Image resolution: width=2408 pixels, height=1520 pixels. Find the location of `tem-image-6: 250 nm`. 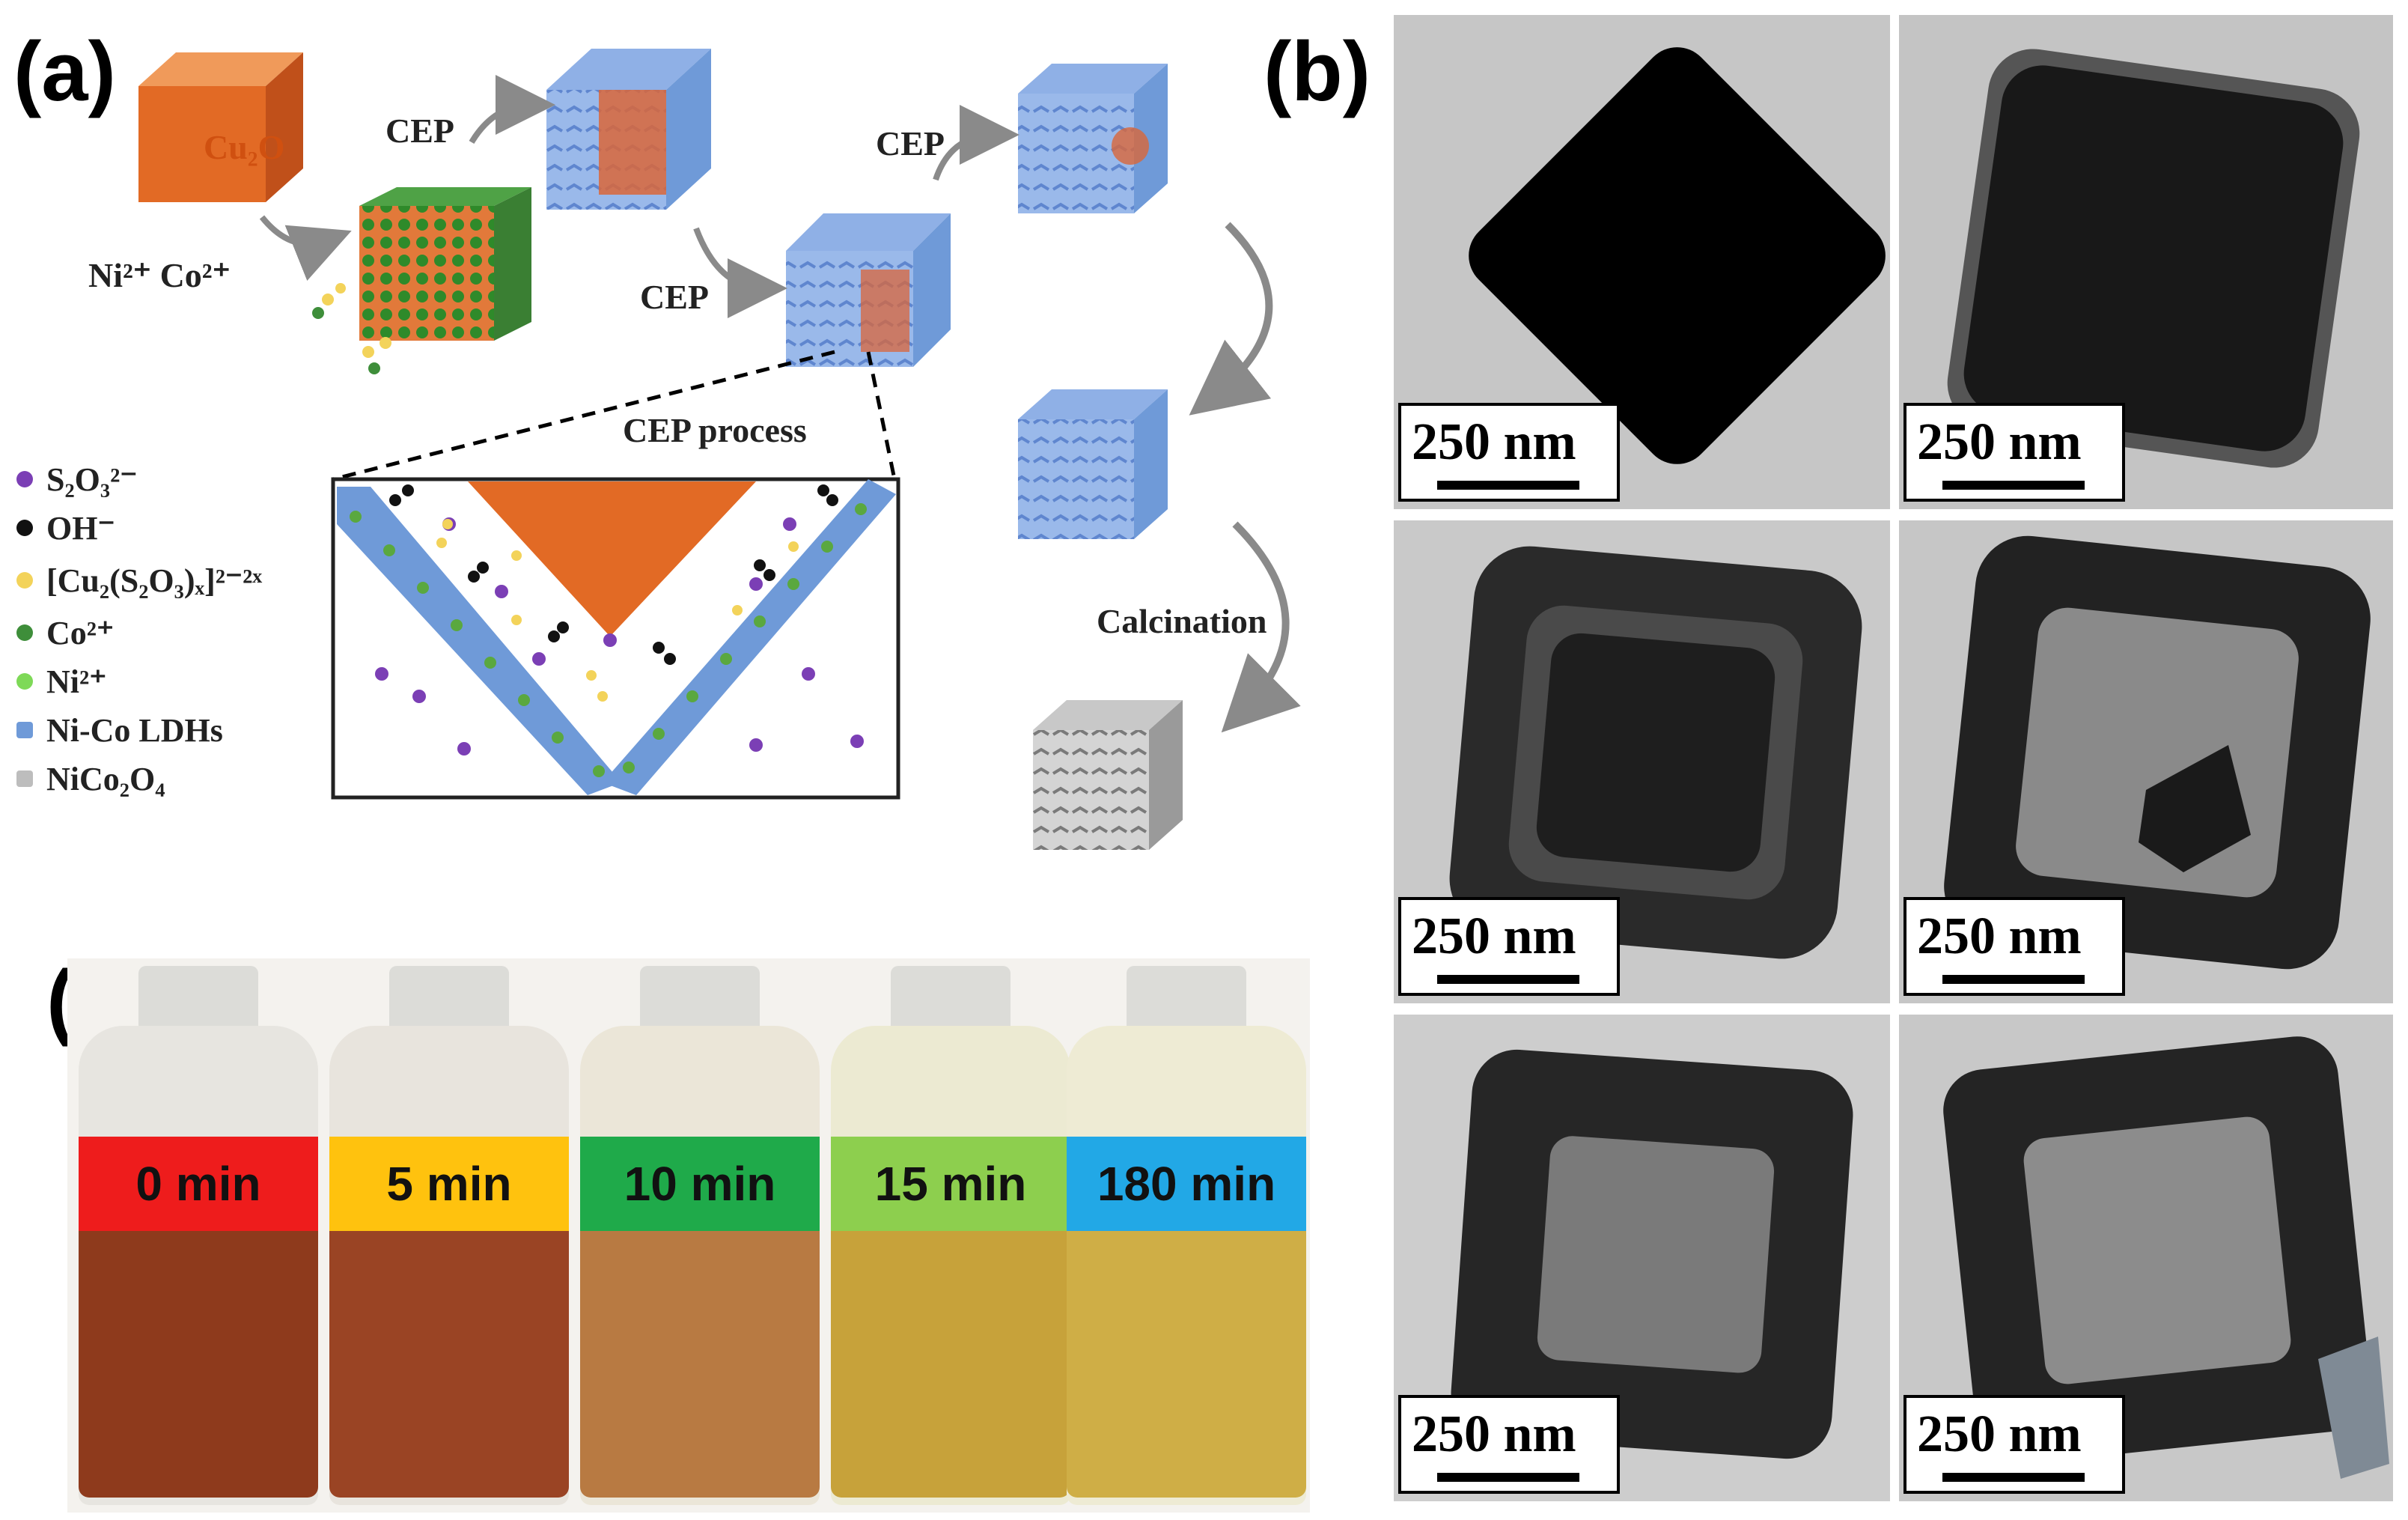

tem-image-6: 250 nm is located at coordinates (2146, 1258).